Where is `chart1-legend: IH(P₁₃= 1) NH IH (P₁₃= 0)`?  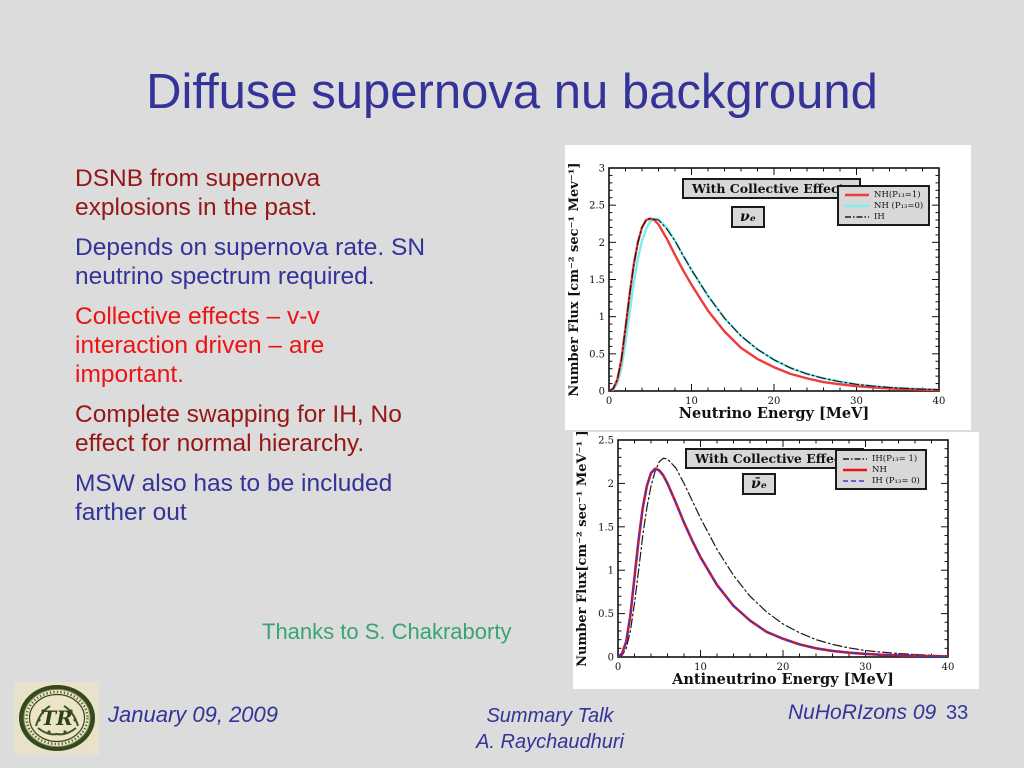 chart1-legend: IH(P₁₃= 1) NH IH (P₁₃= 0) is located at coordinates (881, 469).